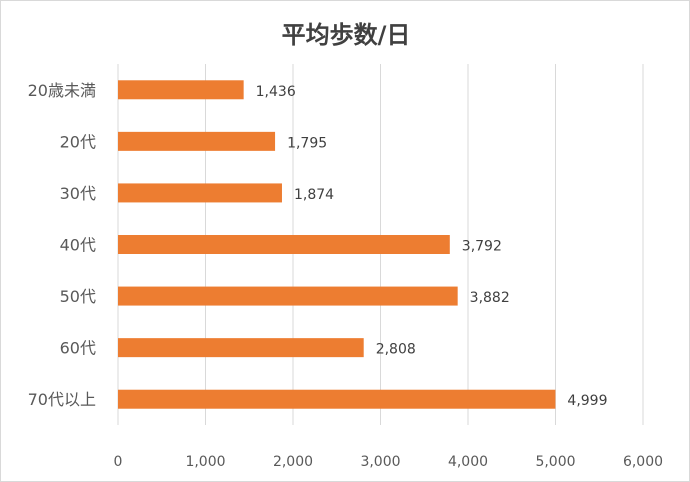 This screenshot has height=482, width=690. I want to click on category-label: 60代, so click(78, 348).